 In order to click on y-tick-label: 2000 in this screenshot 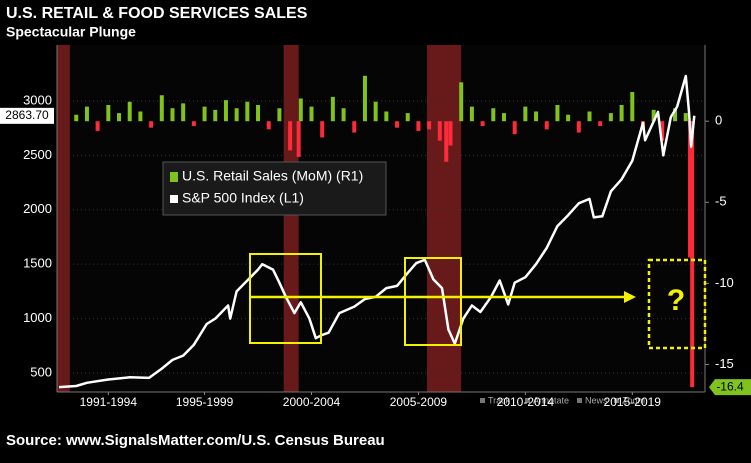, I will do `click(37, 208)`.